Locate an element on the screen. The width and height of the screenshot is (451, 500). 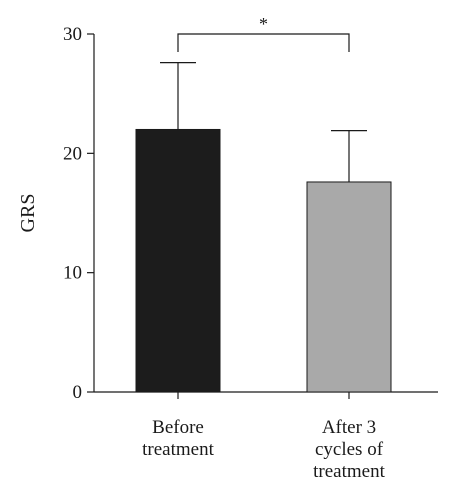
significance-bracket: * is located at coordinates (263, 33).